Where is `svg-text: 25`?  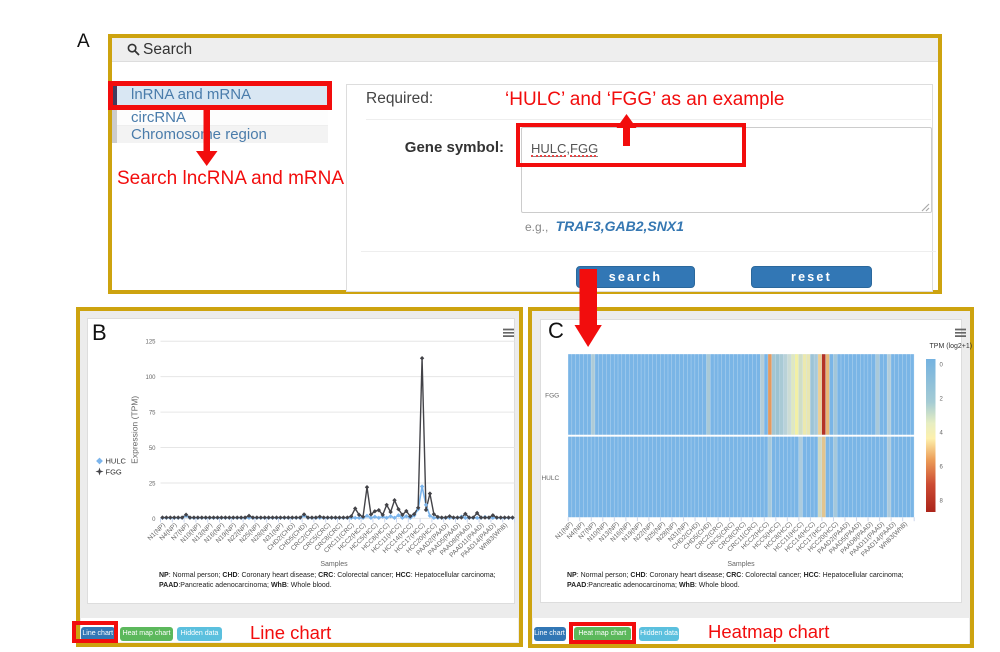 svg-text: 25 is located at coordinates (152, 485).